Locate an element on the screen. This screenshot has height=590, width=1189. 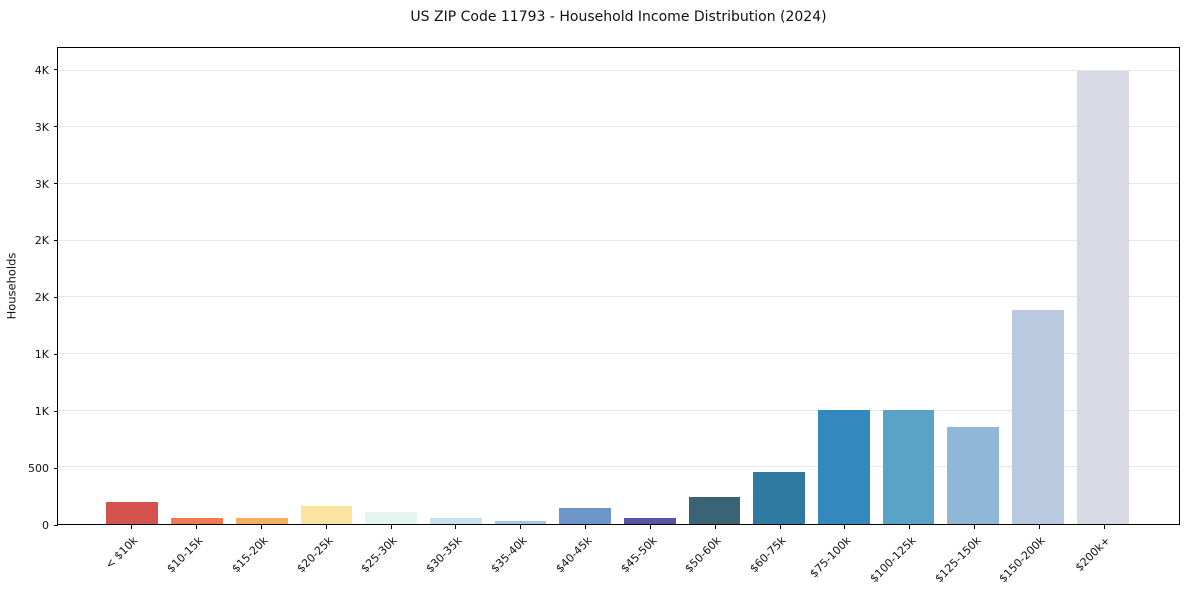
x-tick-label: $35-40k is located at coordinates (509, 555).